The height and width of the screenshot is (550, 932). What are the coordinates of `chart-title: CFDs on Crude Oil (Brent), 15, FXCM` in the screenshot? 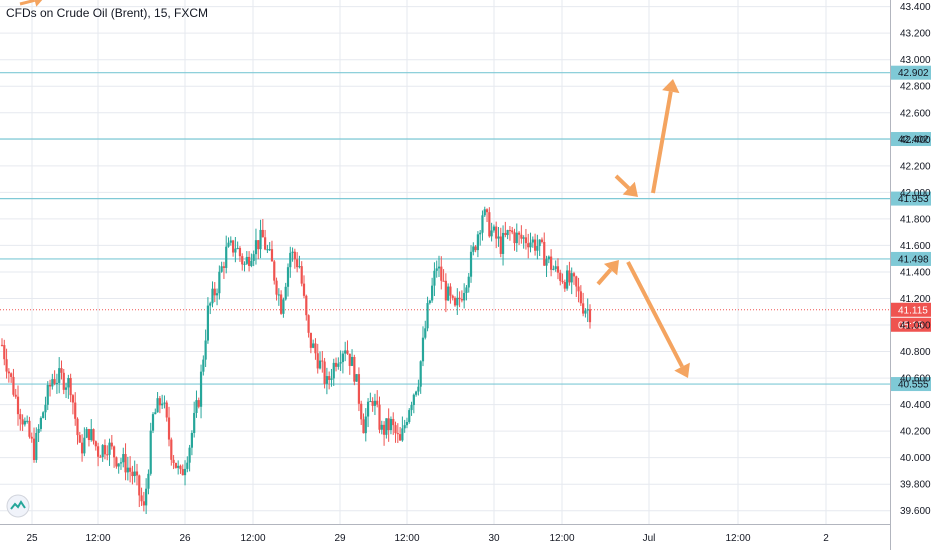 It's located at (107, 13).